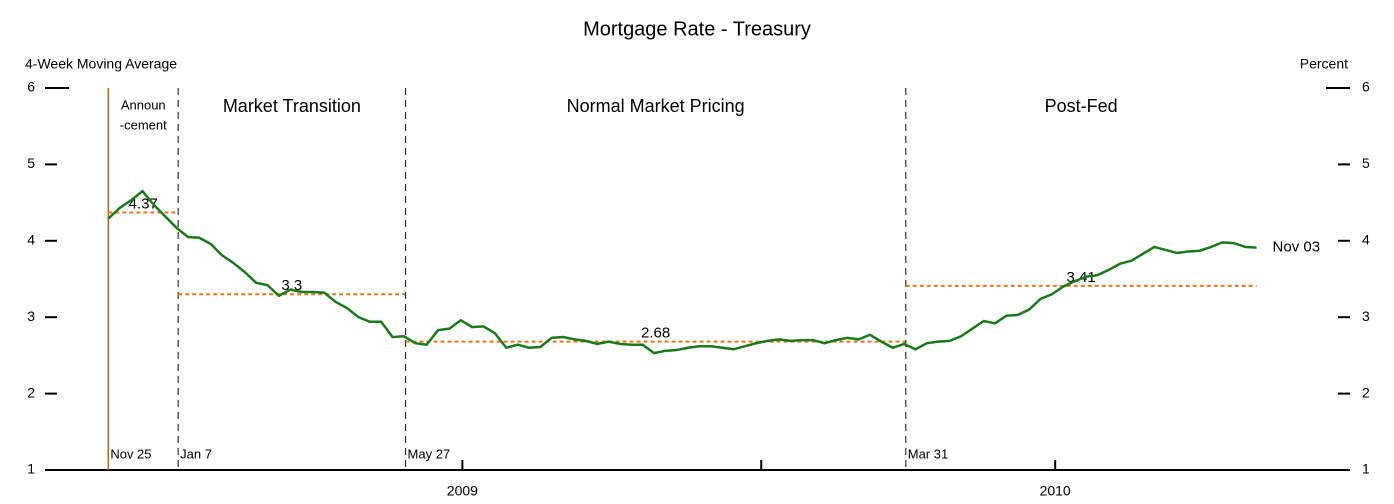 This screenshot has width=1394, height=504. What do you see at coordinates (31, 316) in the screenshot?
I see `y-tick-label: 3` at bounding box center [31, 316].